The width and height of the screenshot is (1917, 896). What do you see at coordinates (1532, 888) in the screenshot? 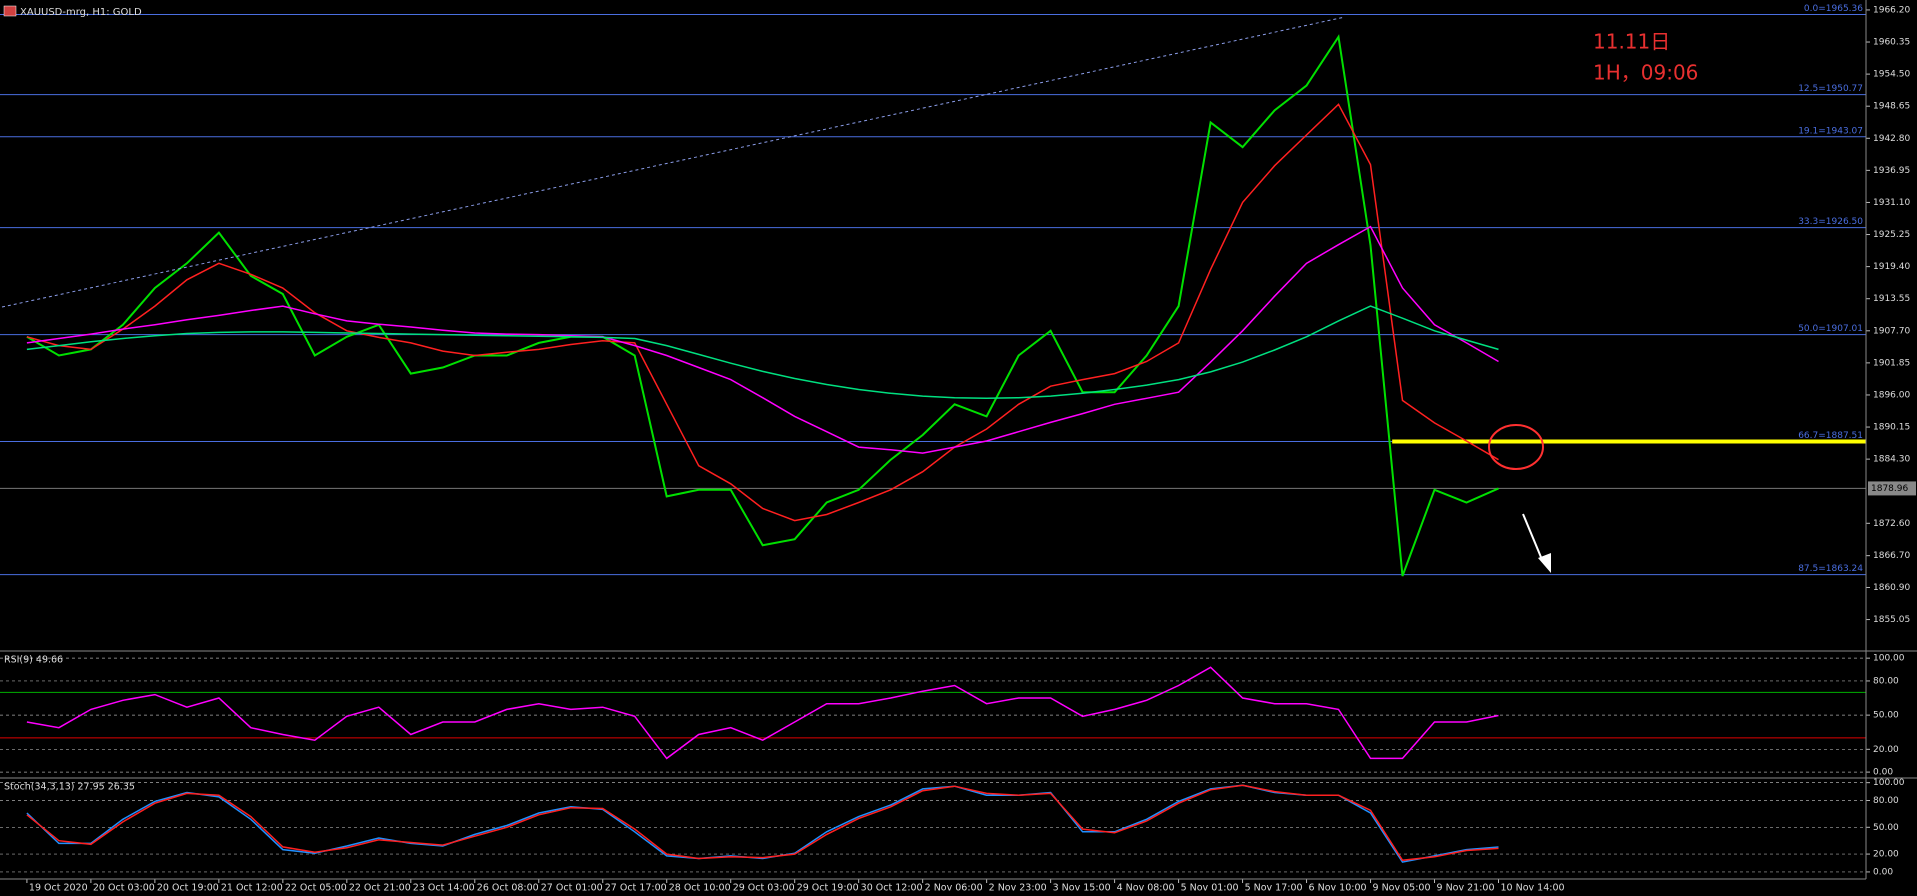
I see `x-tick-label: 10 Nov 14:00` at bounding box center [1532, 888].